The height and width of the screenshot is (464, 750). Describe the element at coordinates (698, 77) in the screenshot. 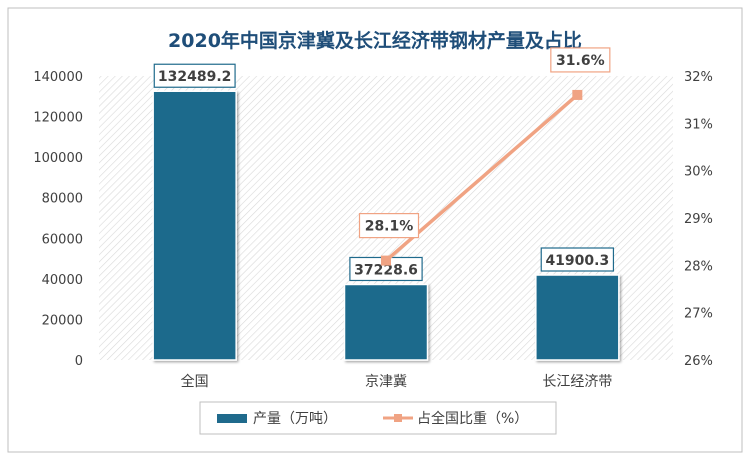

I see `y-right-tick-label: 32%` at that location.